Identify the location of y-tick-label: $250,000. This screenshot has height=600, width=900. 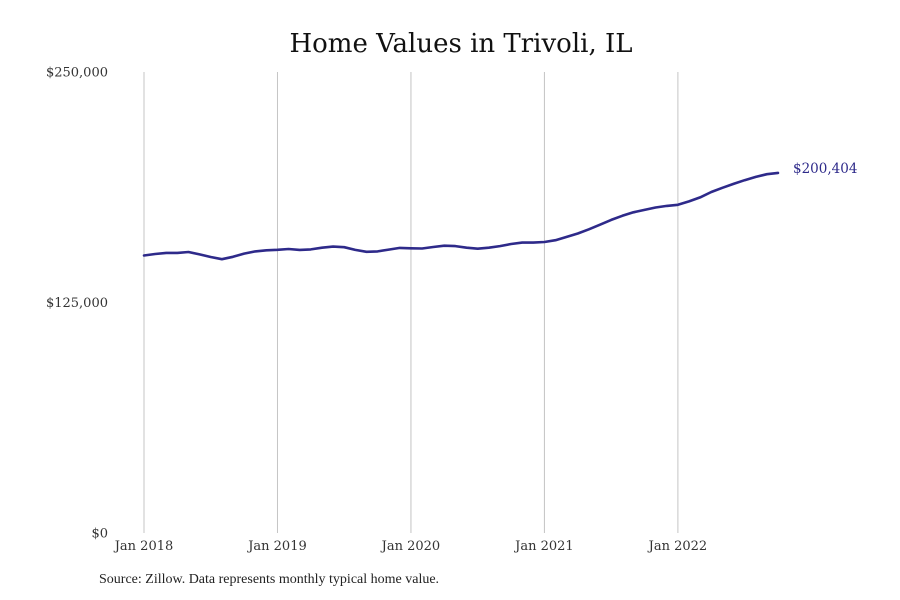
(77, 73).